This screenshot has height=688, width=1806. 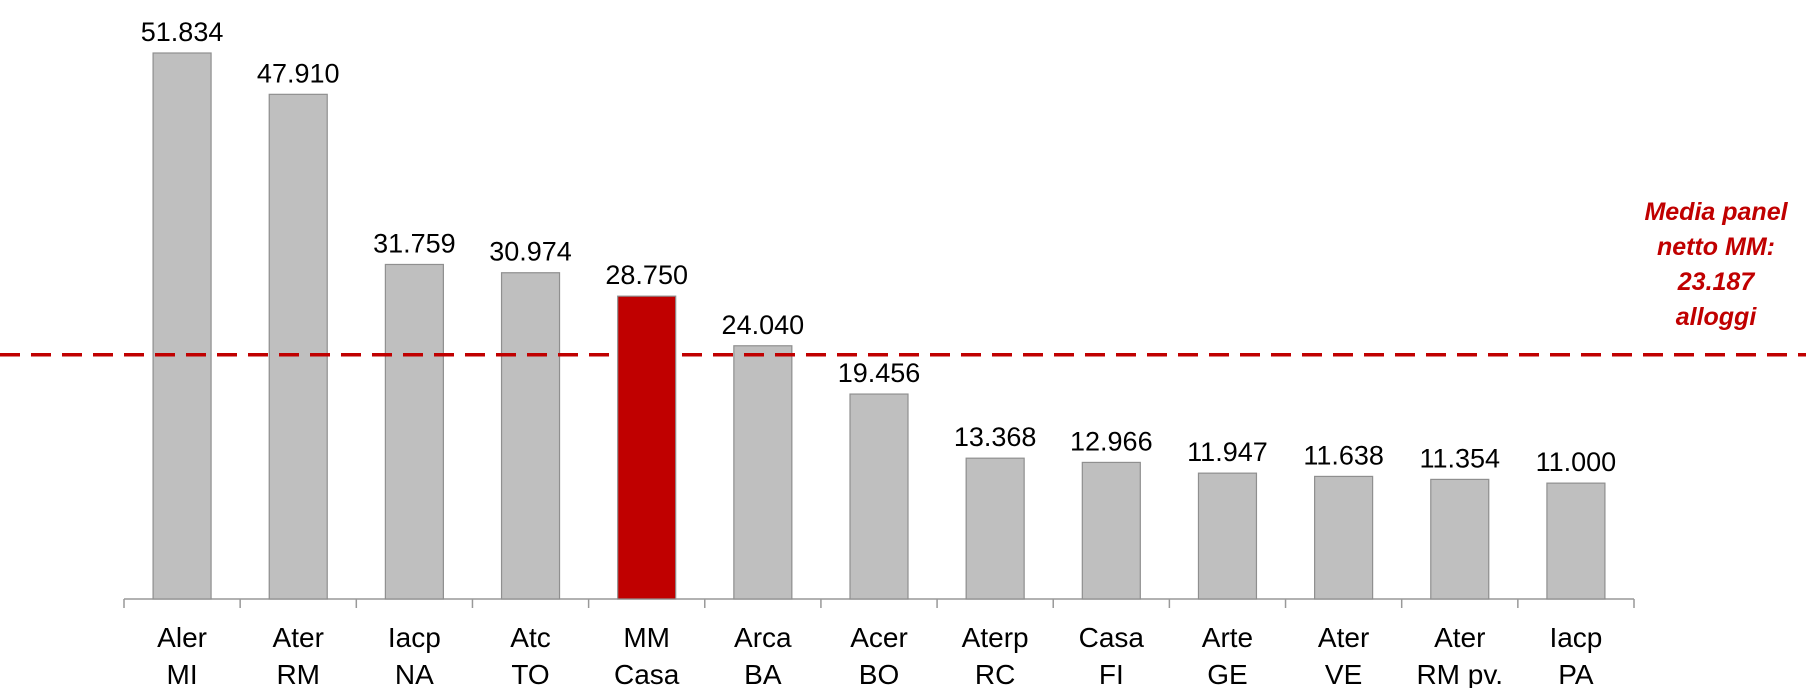 What do you see at coordinates (1459, 458) in the screenshot?
I see `value-label: 11.354` at bounding box center [1459, 458].